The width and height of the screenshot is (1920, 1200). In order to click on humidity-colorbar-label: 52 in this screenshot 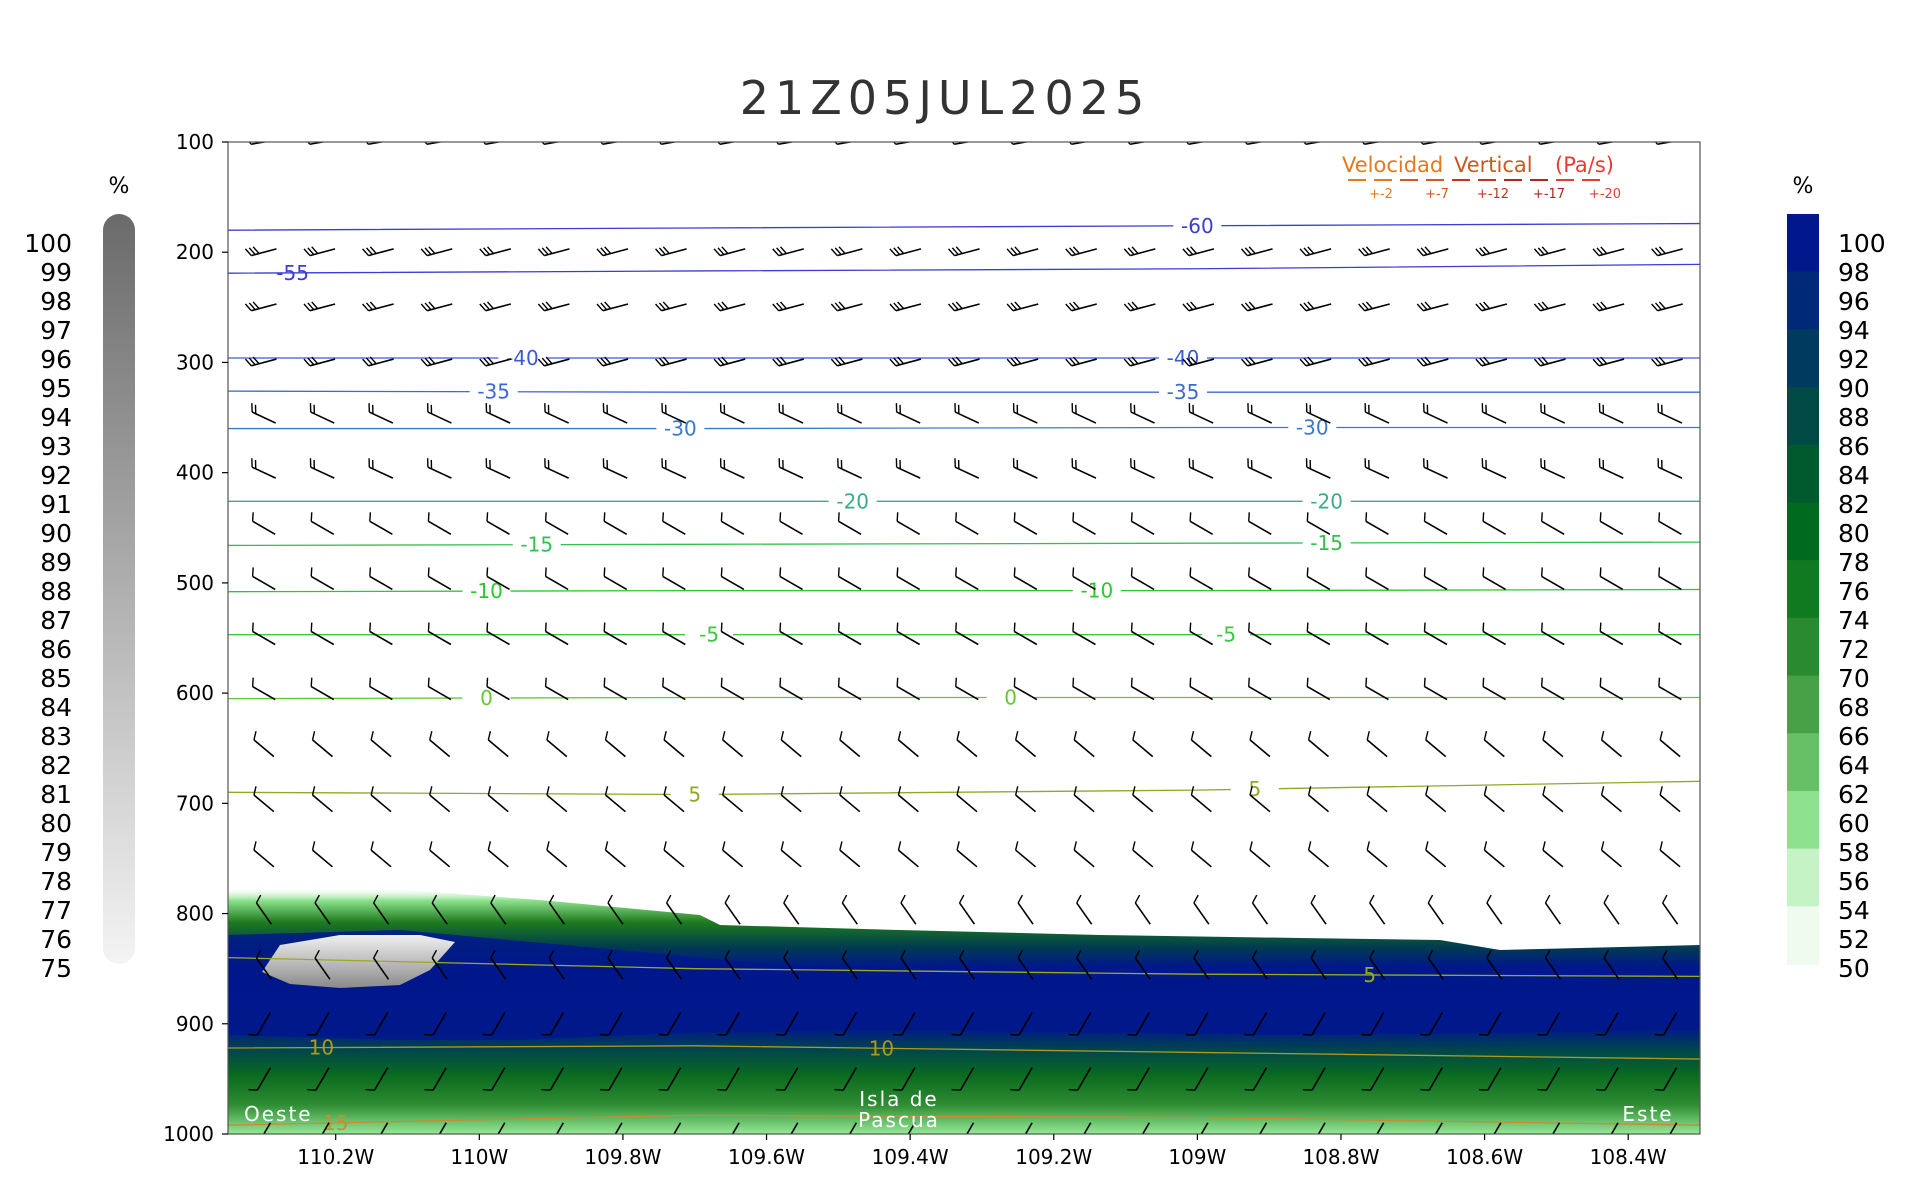, I will do `click(1854, 939)`.